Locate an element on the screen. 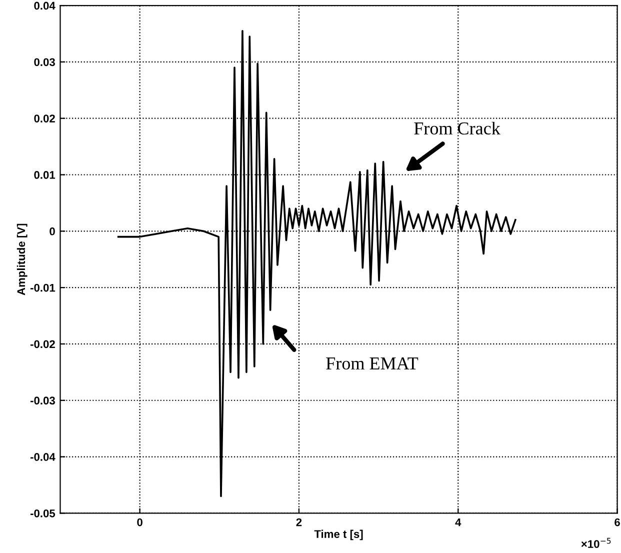  y-tick-label: 0.02 is located at coordinates (44, 118).